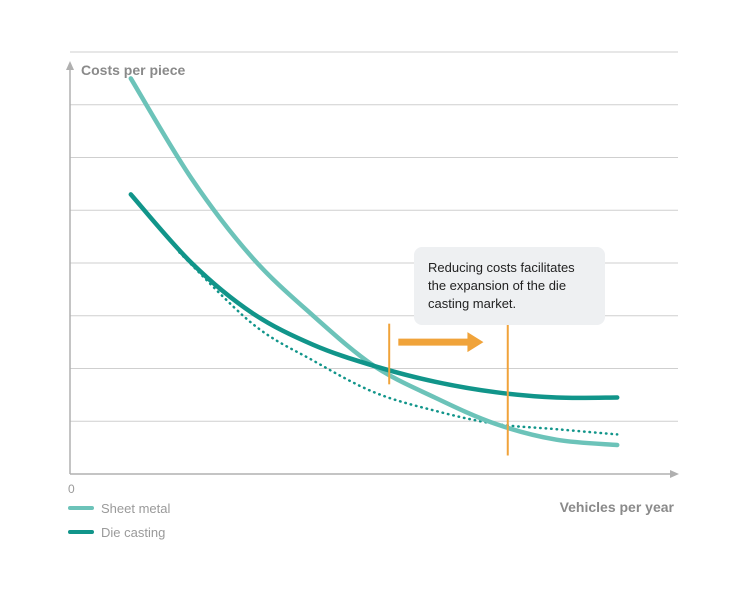 This screenshot has height=600, width=749. I want to click on legend-label-die-casting: Die casting, so click(133, 532).